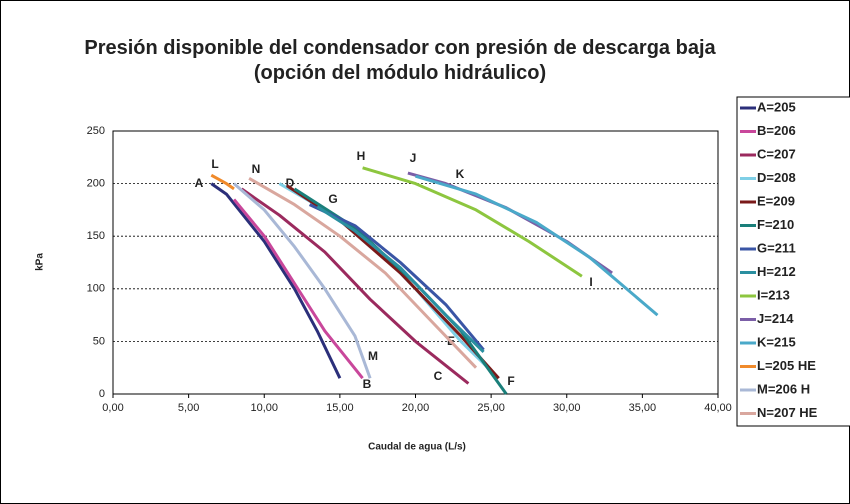  What do you see at coordinates (367, 384) in the screenshot?
I see `curve-label: B` at bounding box center [367, 384].